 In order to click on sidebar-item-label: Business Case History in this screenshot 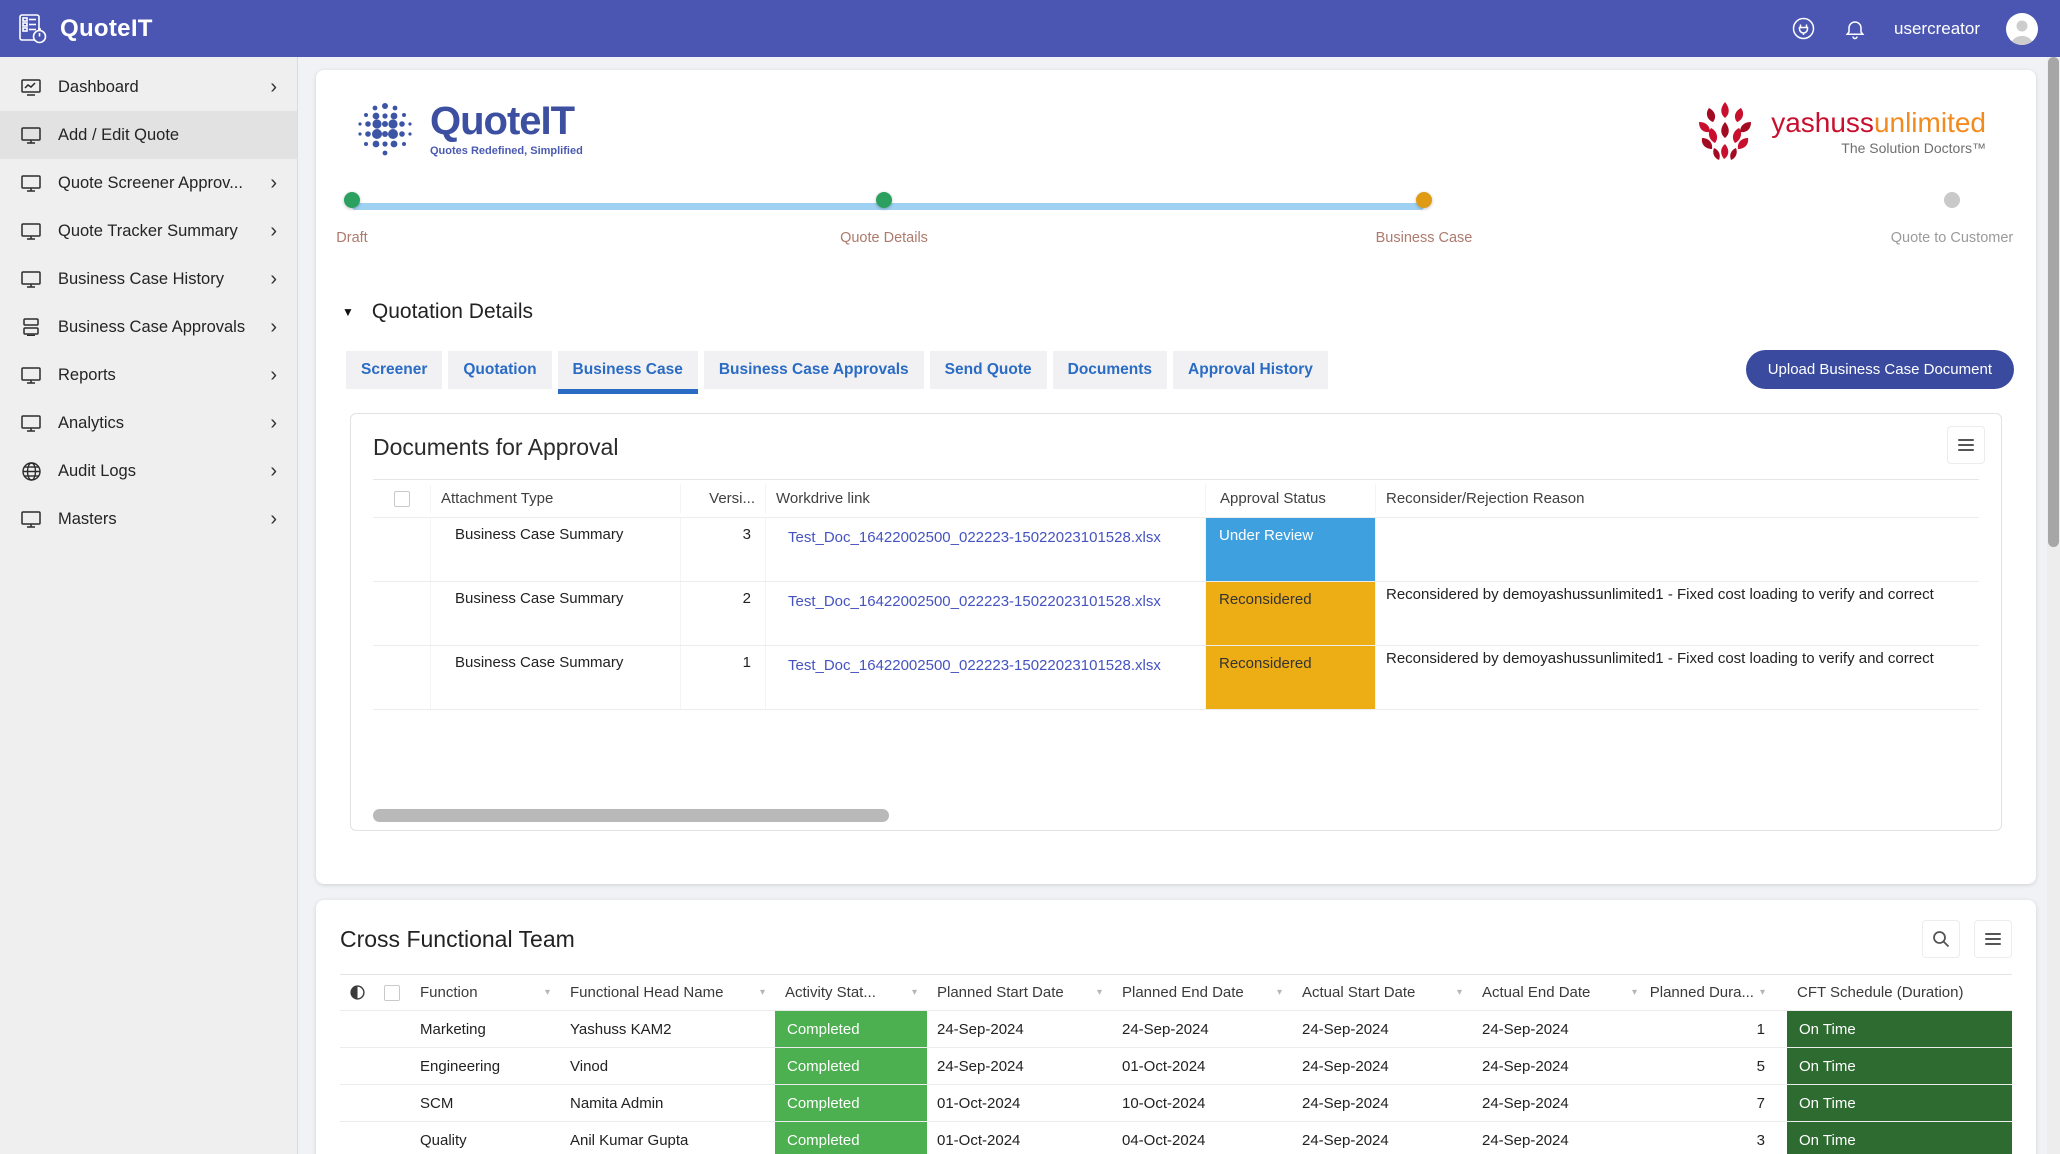, I will do `click(141, 278)`.